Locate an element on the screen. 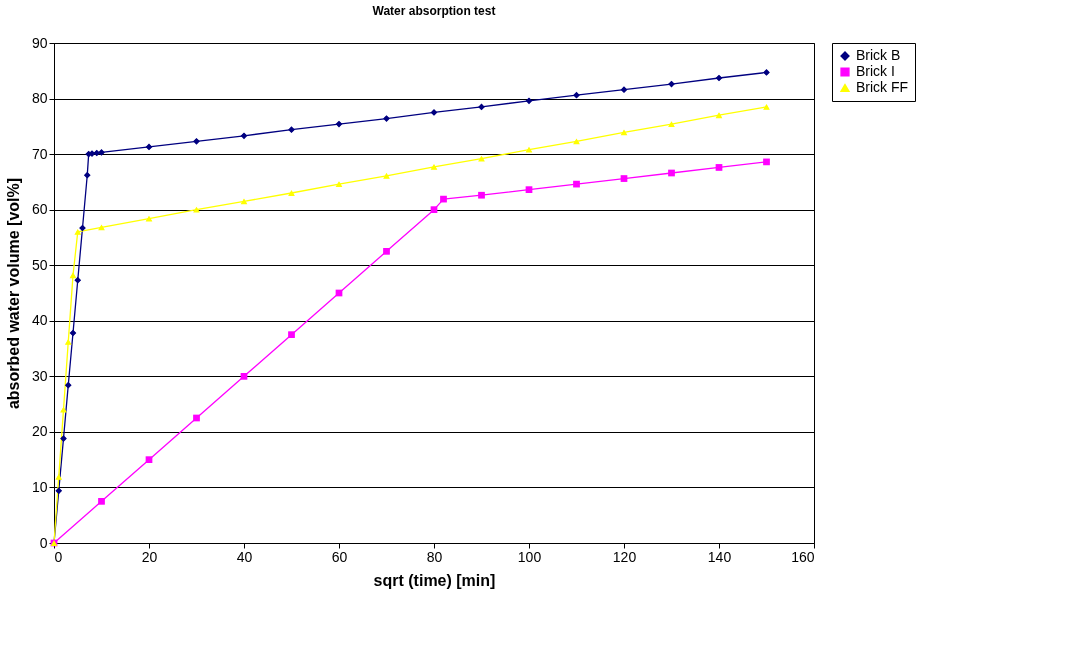 The width and height of the screenshot is (1083, 671). x-tick-label: 60 is located at coordinates (339, 556).